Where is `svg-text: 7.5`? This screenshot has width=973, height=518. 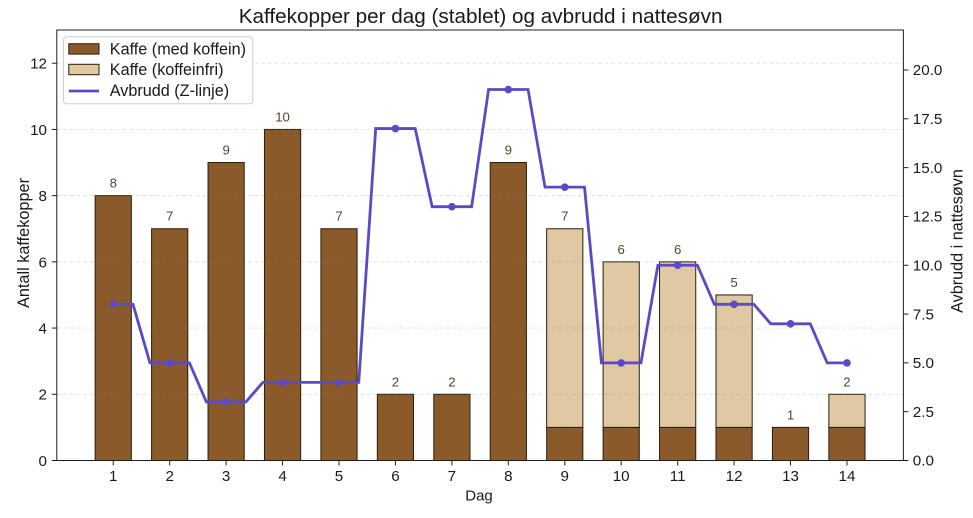 svg-text: 7.5 is located at coordinates (923, 314).